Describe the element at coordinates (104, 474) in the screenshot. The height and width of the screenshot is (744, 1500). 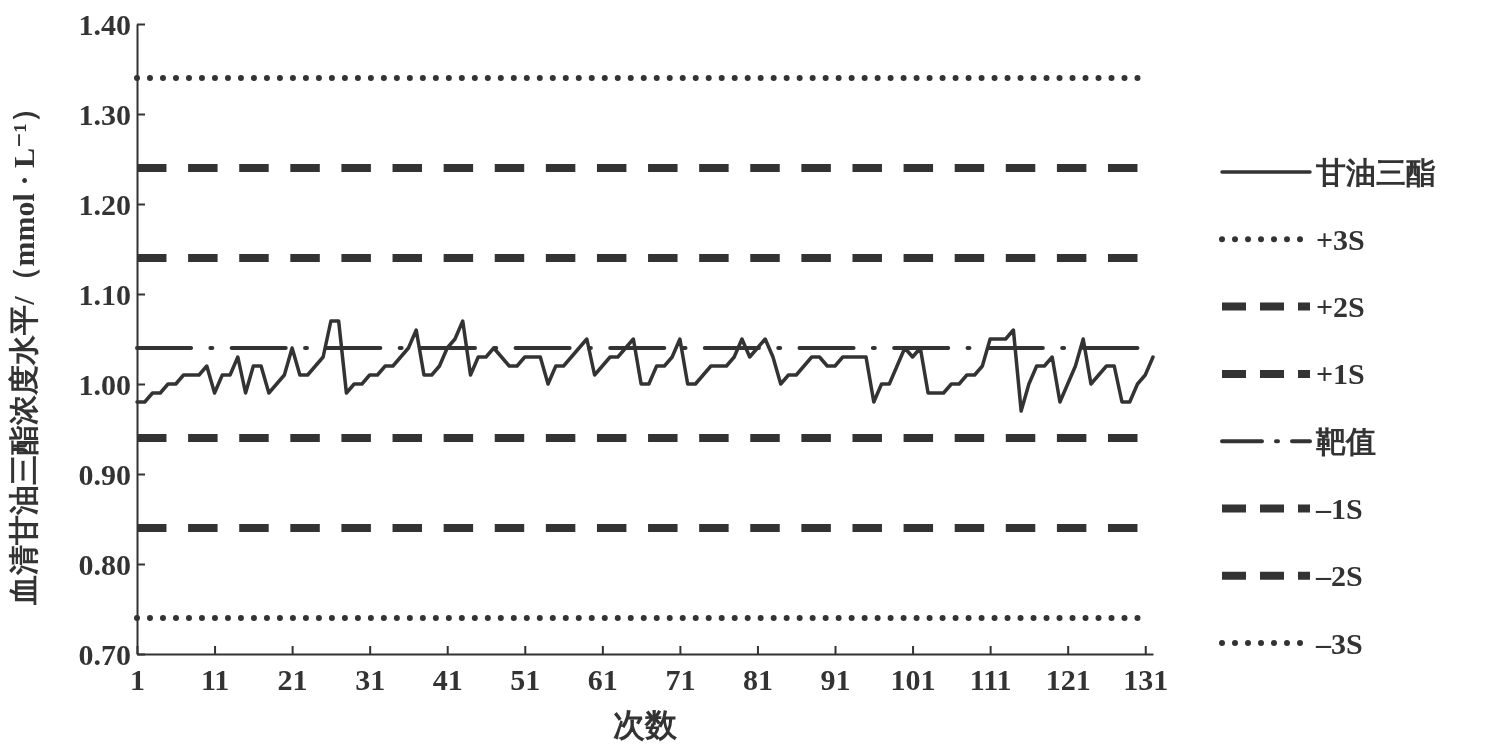
I see `y-tick-label: 0.90` at that location.